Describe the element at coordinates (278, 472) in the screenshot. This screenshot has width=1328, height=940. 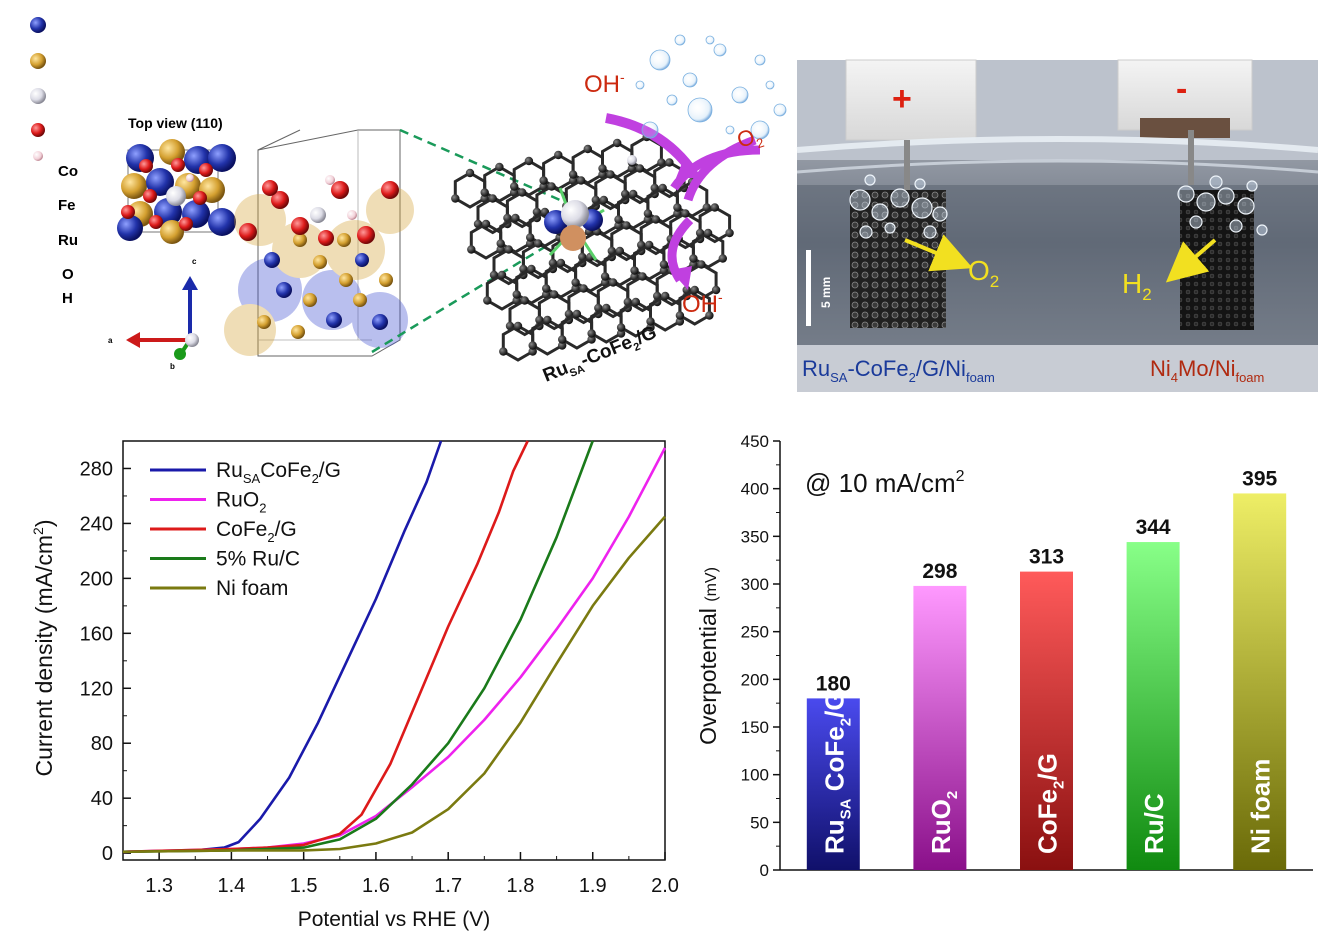
I see `lsv-legend-label: RuSACoFe2/G` at that location.